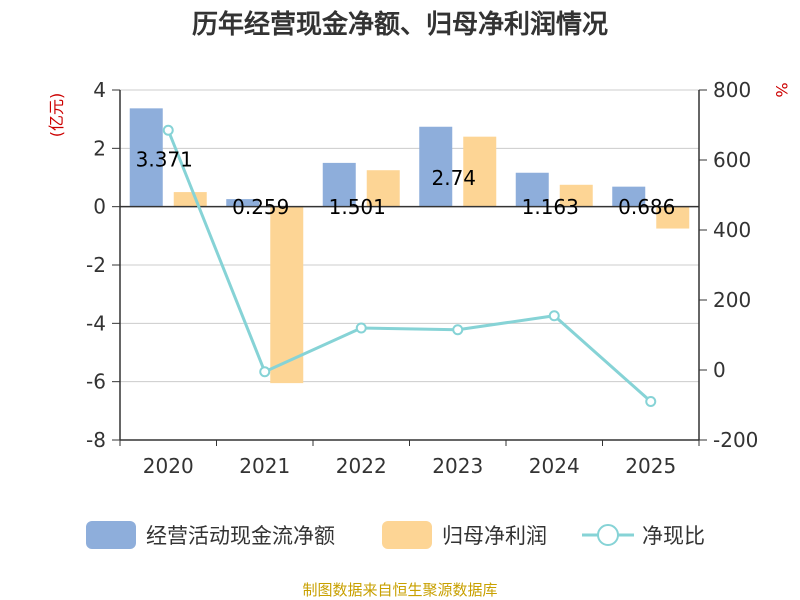  What do you see at coordinates (96, 440) in the screenshot?
I see `left-axis-tick-label: -8` at bounding box center [96, 440].